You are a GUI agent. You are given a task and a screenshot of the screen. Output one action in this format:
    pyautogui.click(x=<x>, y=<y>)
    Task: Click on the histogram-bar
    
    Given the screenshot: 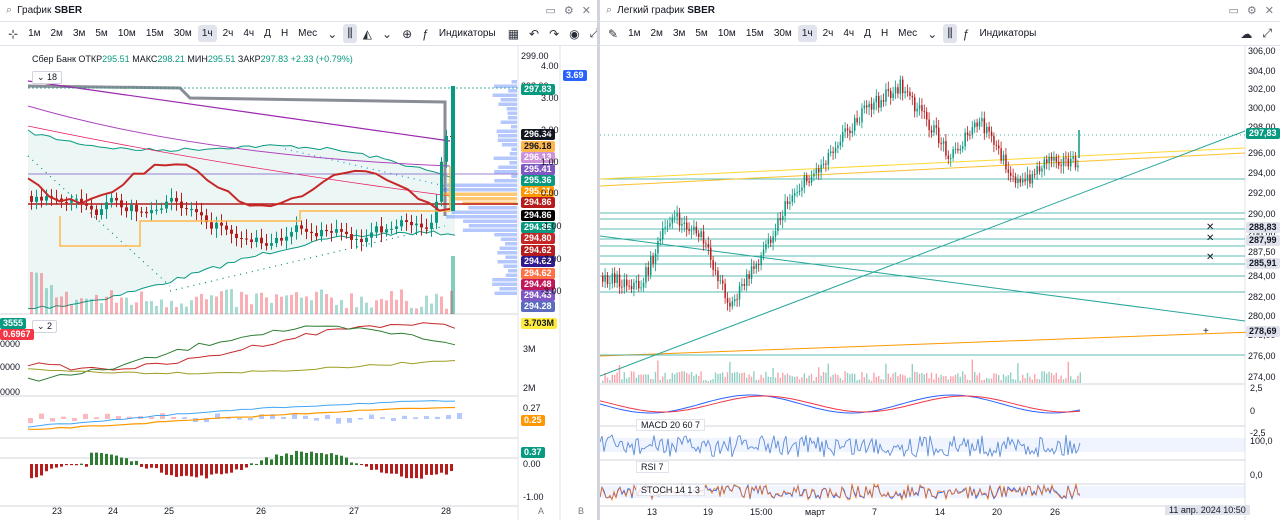 What is the action you would take?
    pyautogui.click(x=239, y=419)
    